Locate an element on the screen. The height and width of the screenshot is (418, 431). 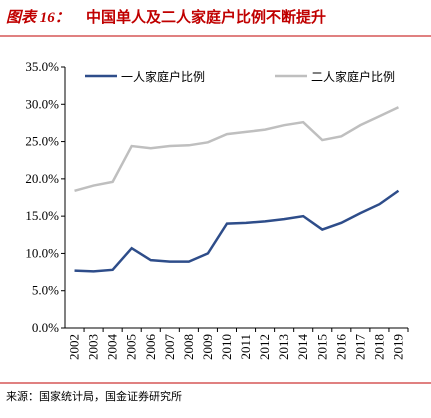
y-tick-label: 30.0% is located at coordinates (42, 103).